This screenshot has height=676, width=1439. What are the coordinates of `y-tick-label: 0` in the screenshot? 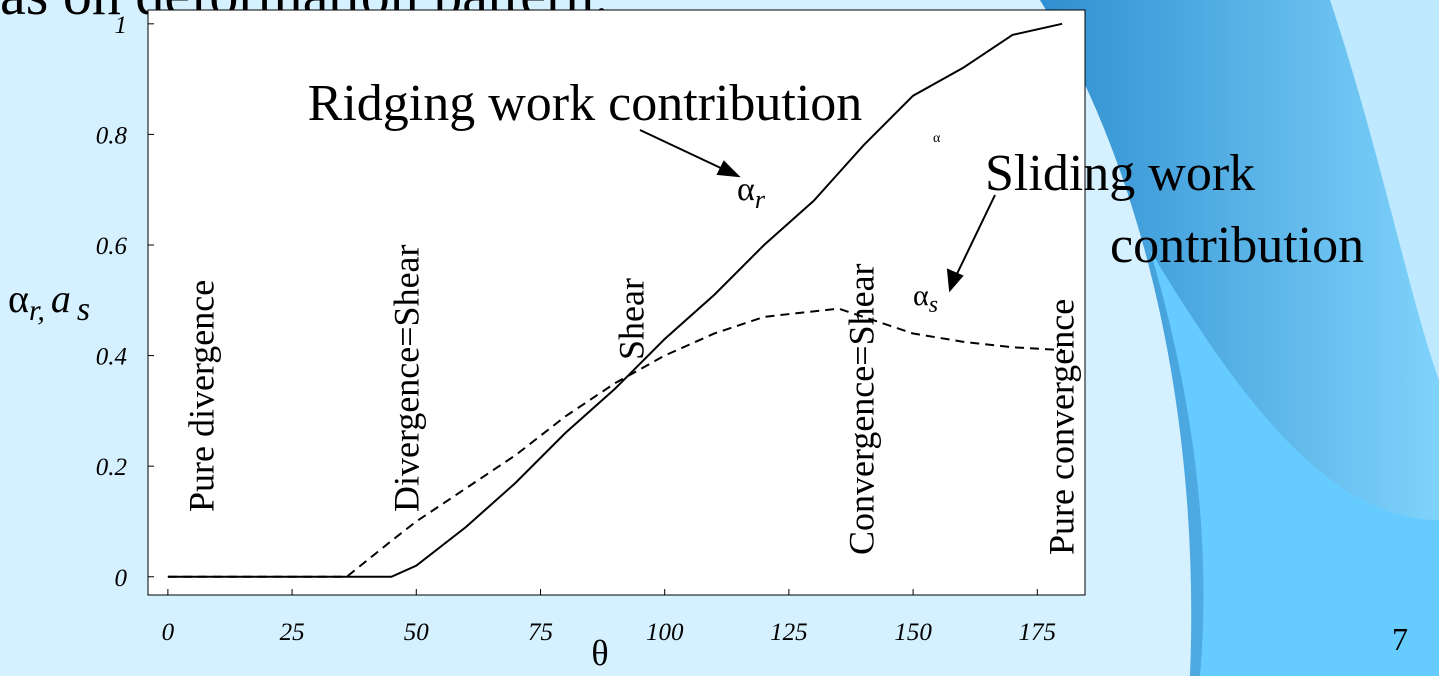 It's located at (121, 578).